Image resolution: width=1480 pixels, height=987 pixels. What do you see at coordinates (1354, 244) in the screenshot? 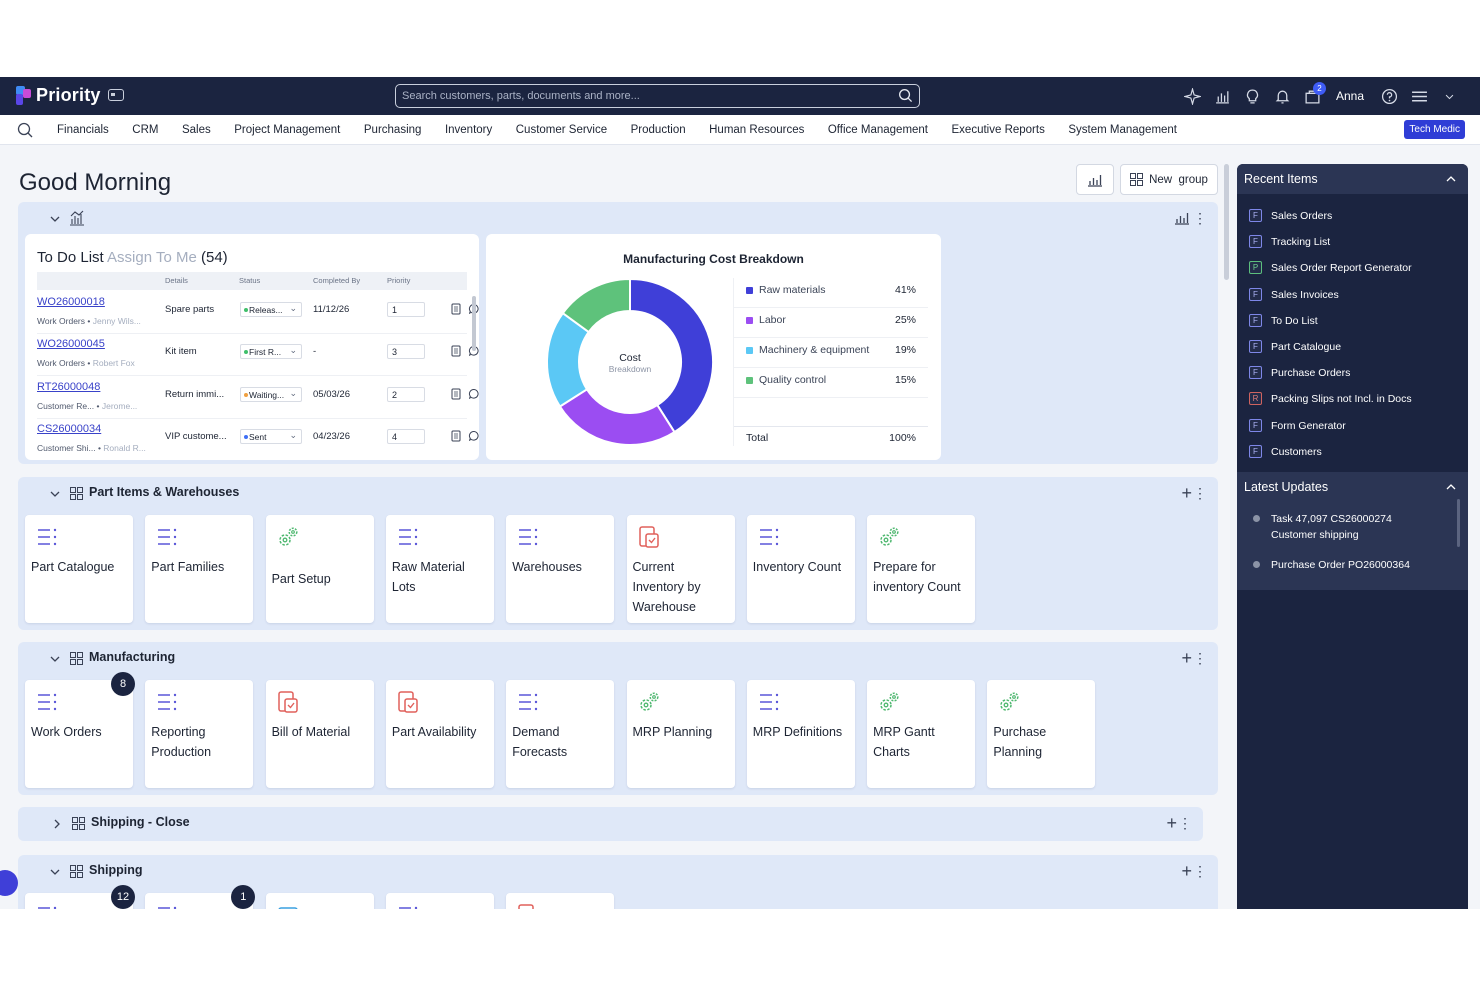
I see `recent-item: F Tracking List` at bounding box center [1354, 244].